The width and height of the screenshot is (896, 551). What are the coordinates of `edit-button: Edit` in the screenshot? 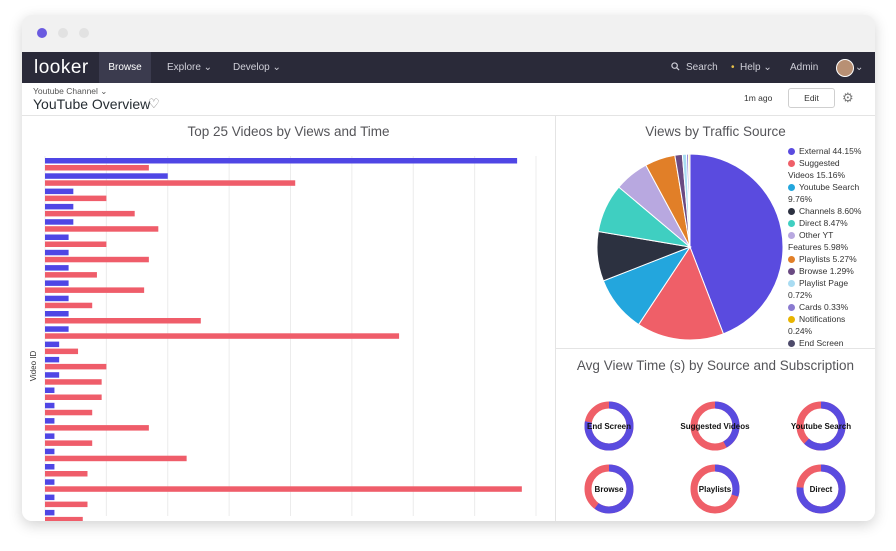 It's located at (811, 98).